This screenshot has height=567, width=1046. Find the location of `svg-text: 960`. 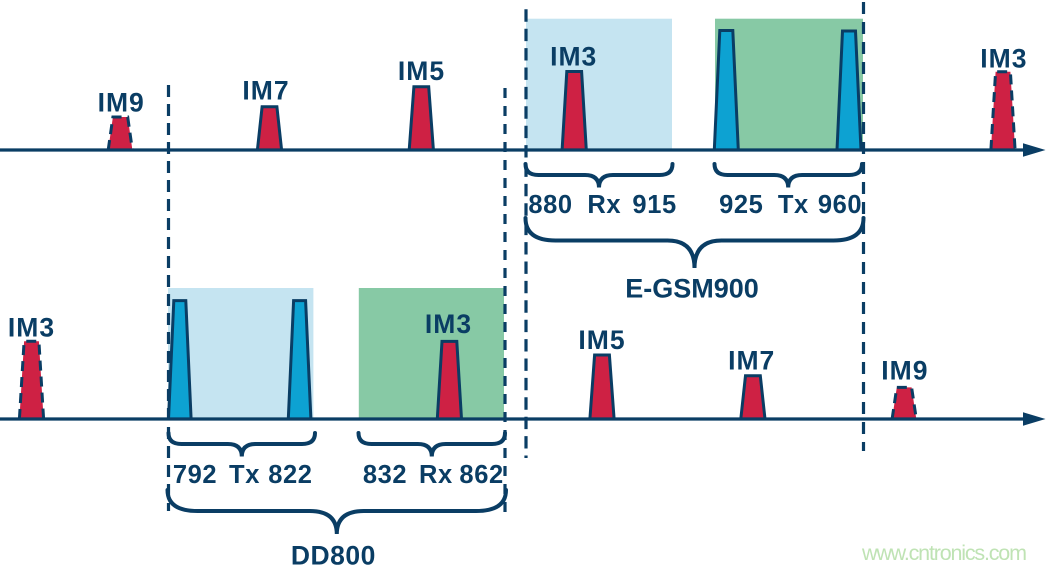

svg-text: 960 is located at coordinates (840, 205).